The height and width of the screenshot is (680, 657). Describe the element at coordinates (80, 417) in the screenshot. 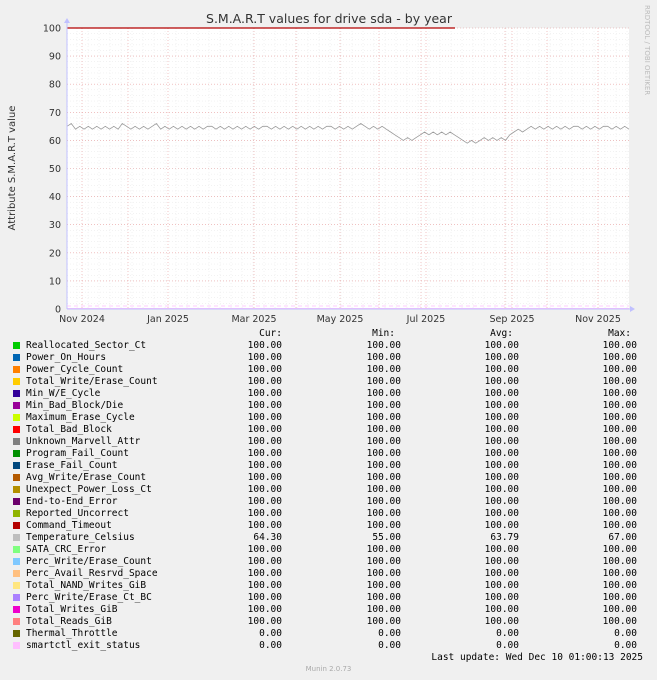

I see `legend-series-name: Maximum_Erase_Cycle` at that location.